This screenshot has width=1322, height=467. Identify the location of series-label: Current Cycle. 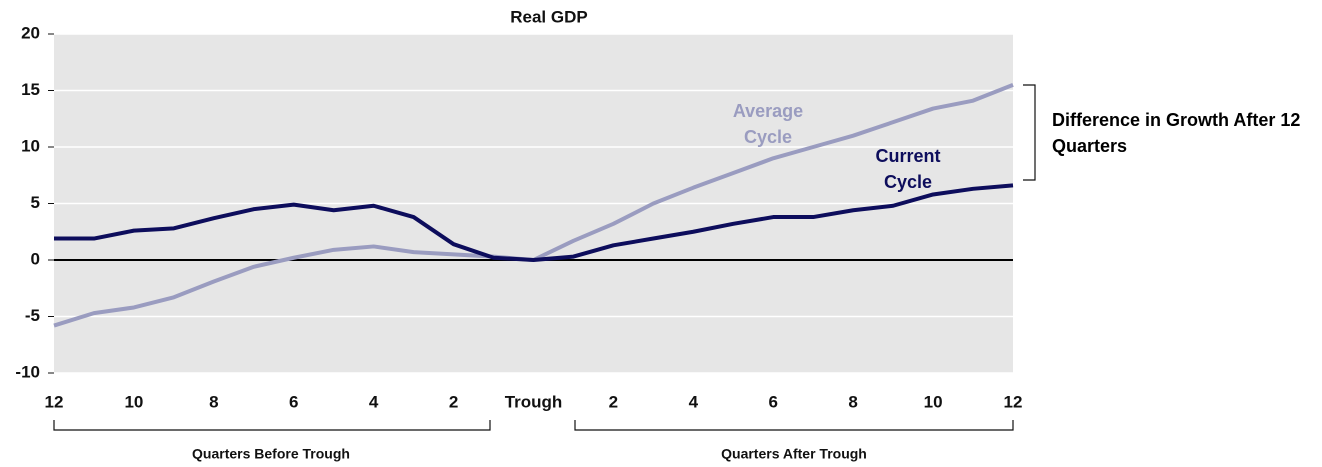
(908, 169).